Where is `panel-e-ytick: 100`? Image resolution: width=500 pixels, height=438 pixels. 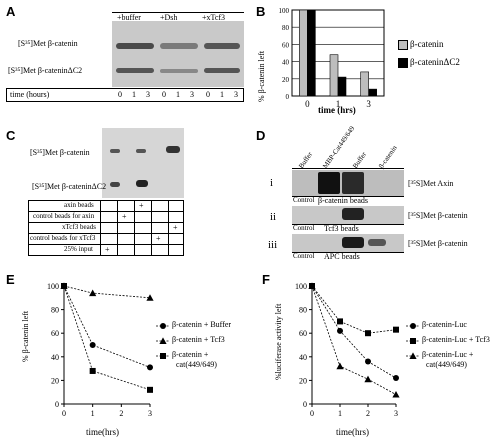
panel-e-ytick: 100 is located at coordinates (53, 286).